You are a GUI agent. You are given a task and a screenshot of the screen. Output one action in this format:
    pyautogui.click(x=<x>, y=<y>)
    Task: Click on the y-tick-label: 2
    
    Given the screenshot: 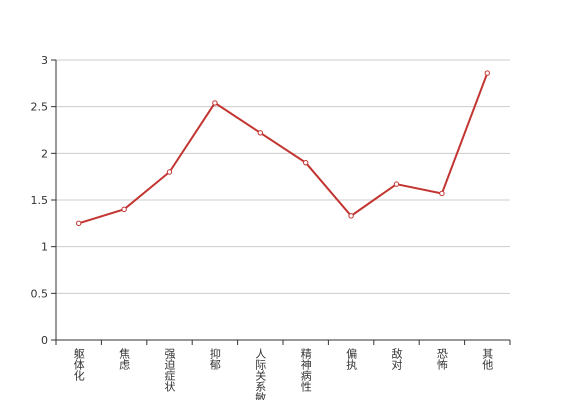 What is the action you would take?
    pyautogui.click(x=44, y=153)
    